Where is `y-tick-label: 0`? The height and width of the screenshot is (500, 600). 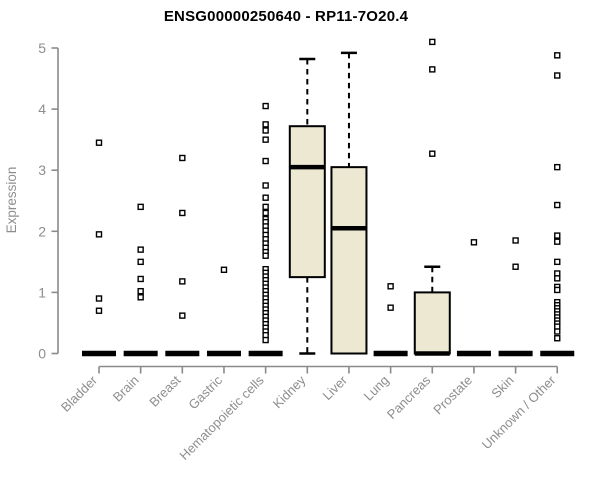
y-tick-label: 0 is located at coordinates (42, 354).